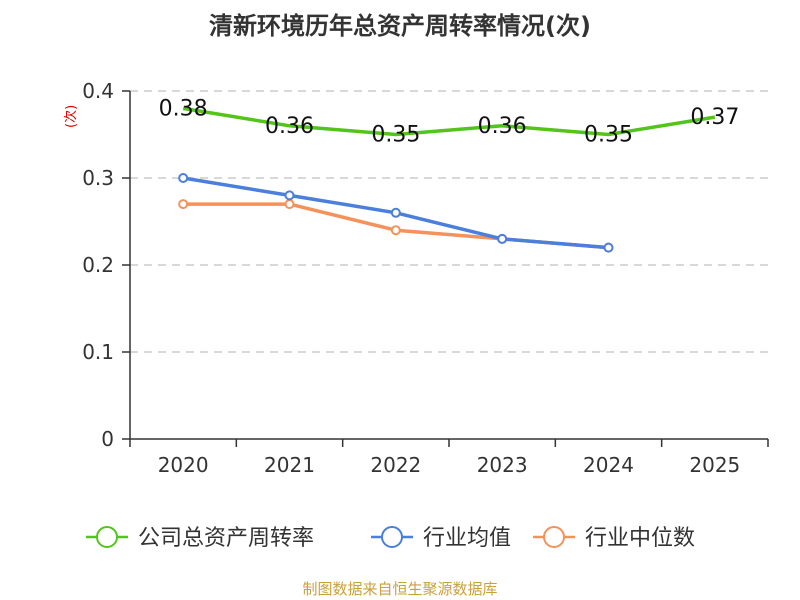 The width and height of the screenshot is (800, 600). What do you see at coordinates (467, 538) in the screenshot?
I see `legend-label: 行业均值` at bounding box center [467, 538].